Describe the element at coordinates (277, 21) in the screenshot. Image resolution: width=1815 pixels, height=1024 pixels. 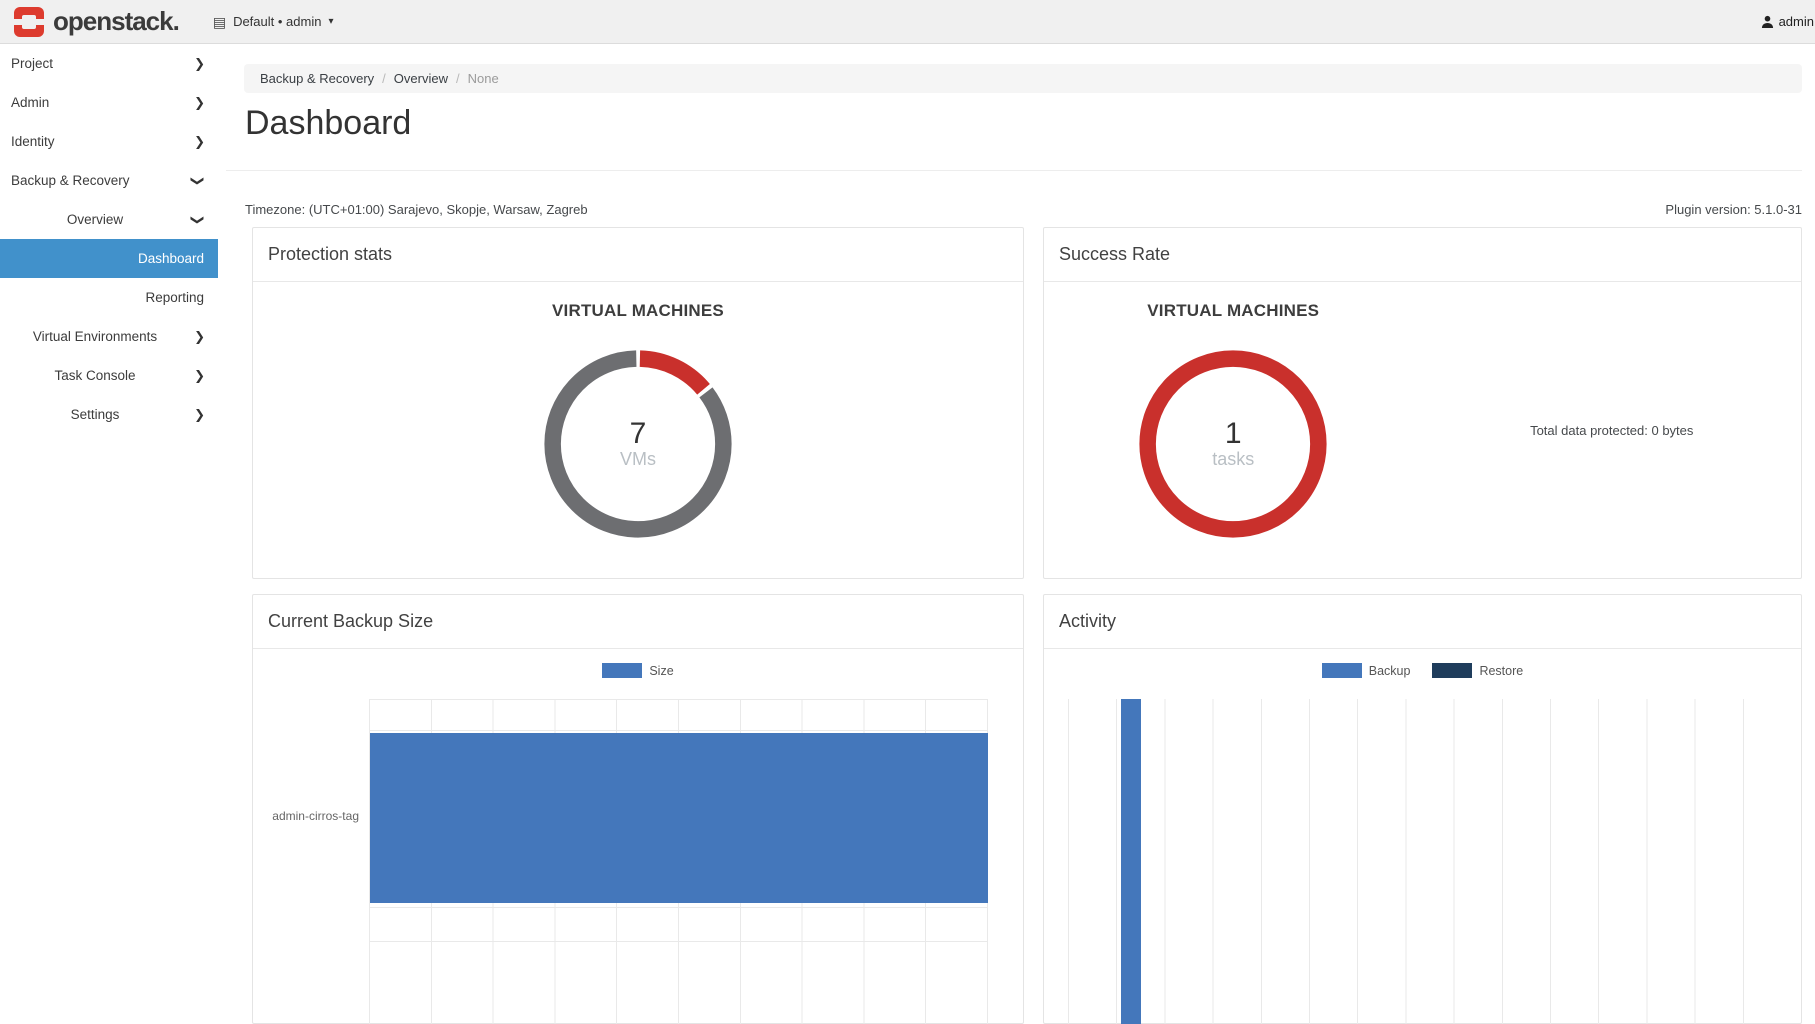
I see `context-label: Default • admin` at that location.